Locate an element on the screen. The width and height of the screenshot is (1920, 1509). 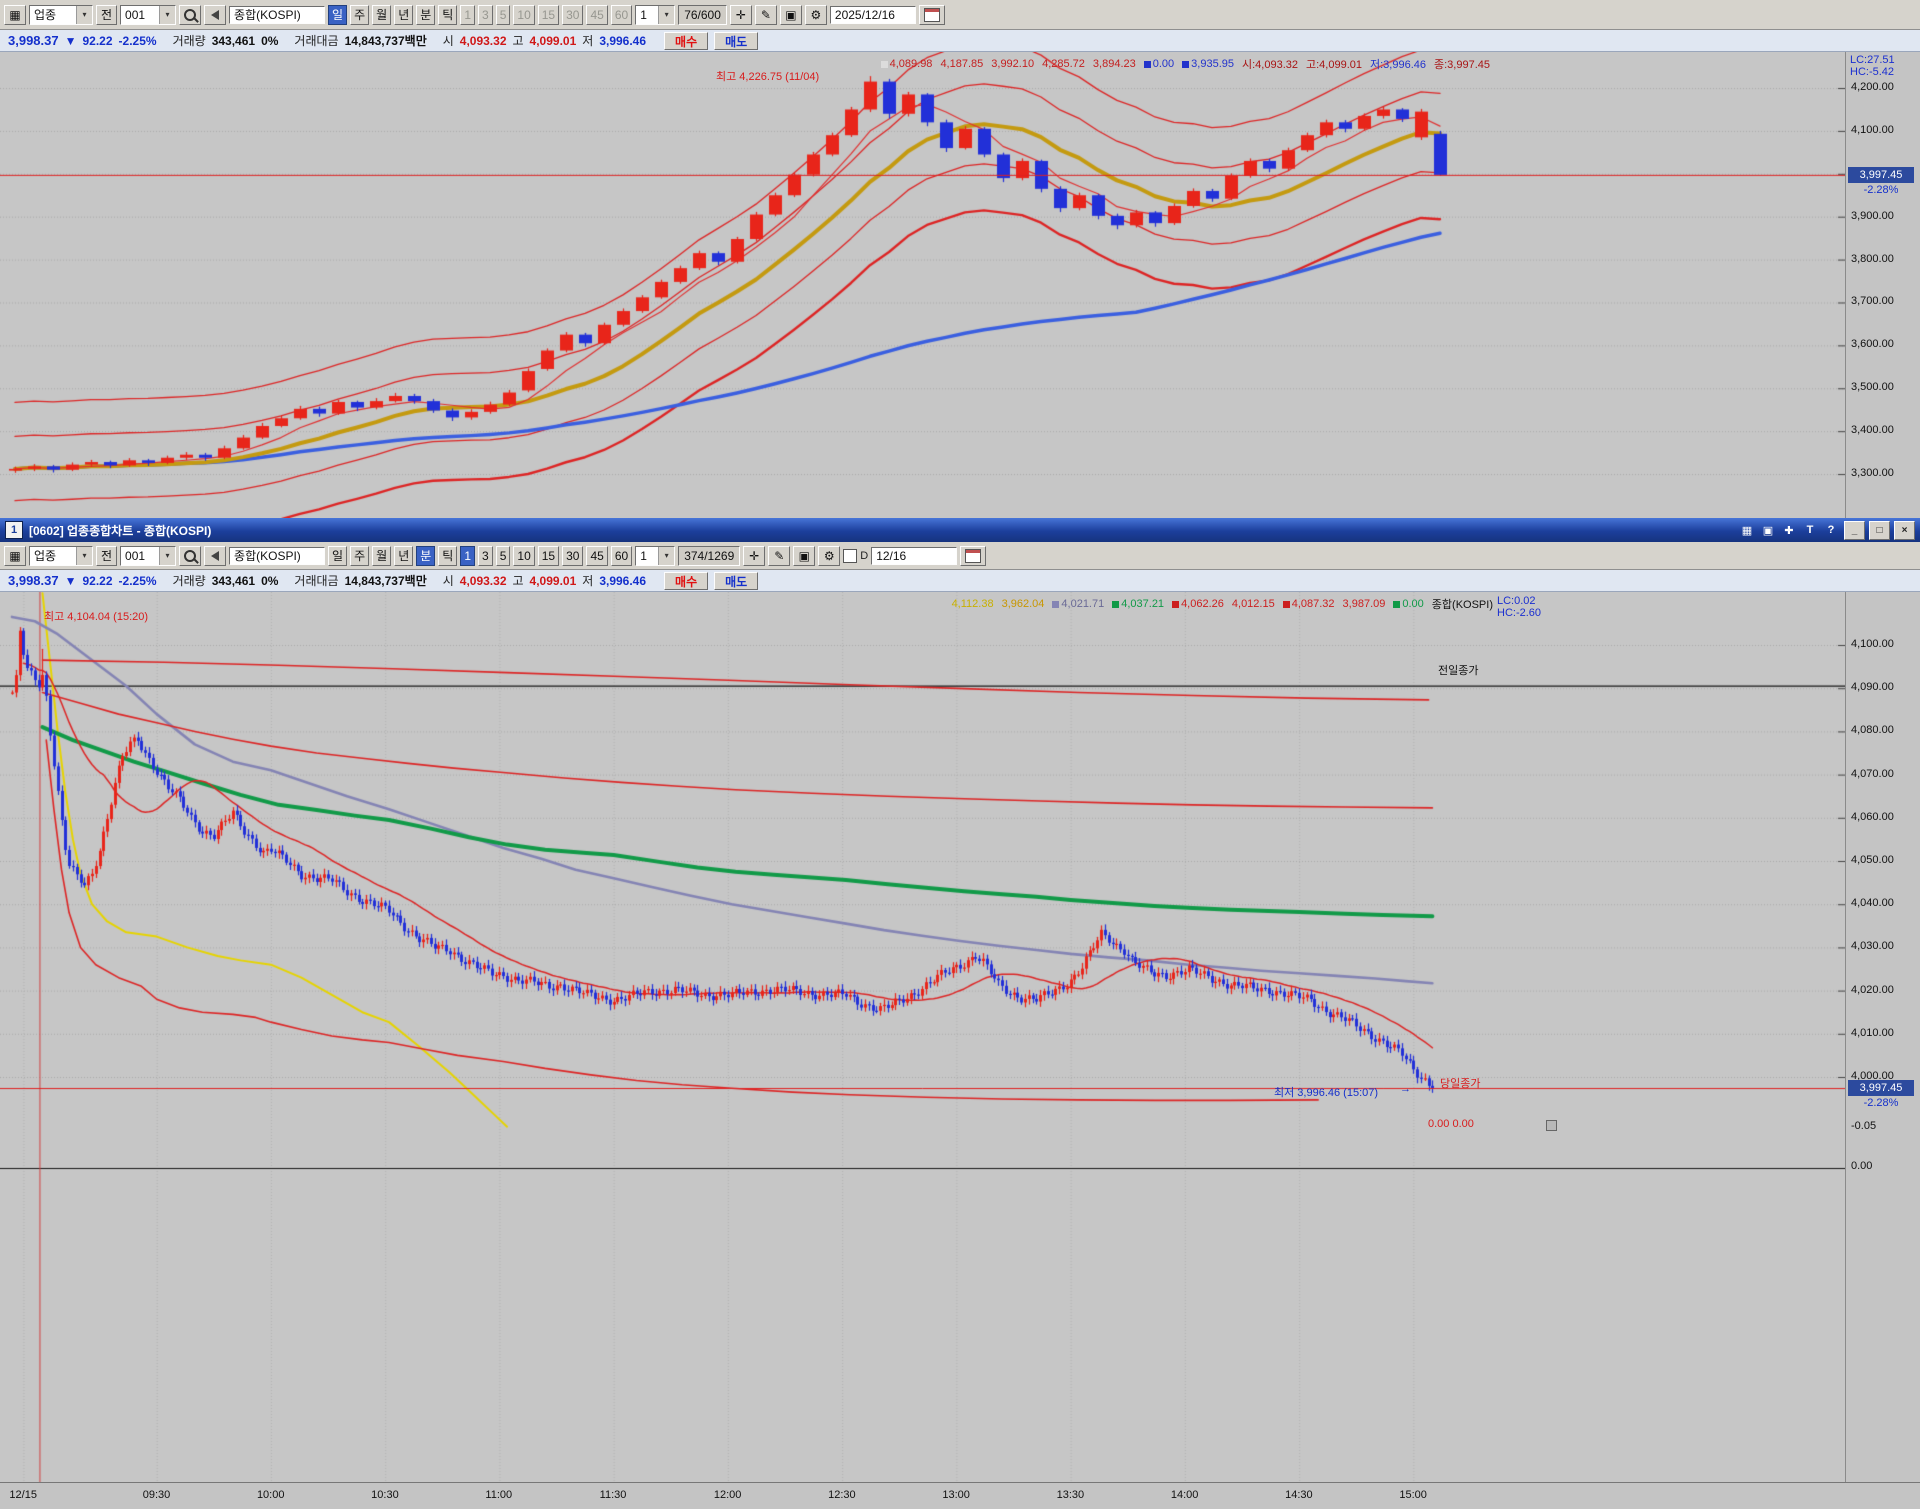
legend-item: 저:3,996.46 is located at coordinates (1398, 64).